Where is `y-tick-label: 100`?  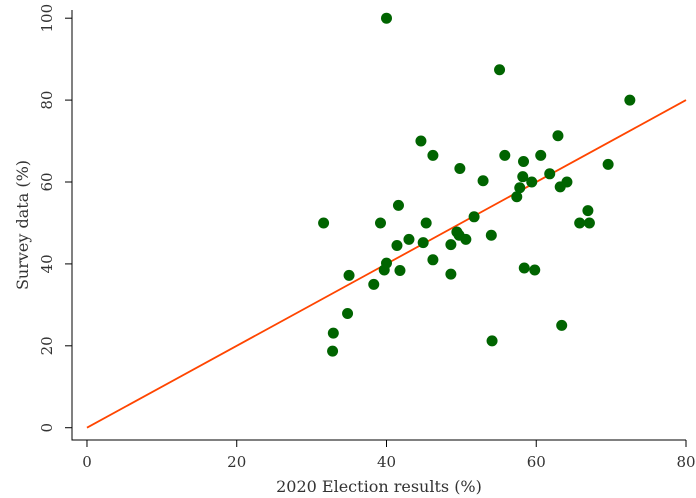
y-tick-label: 100 is located at coordinates (47, 18).